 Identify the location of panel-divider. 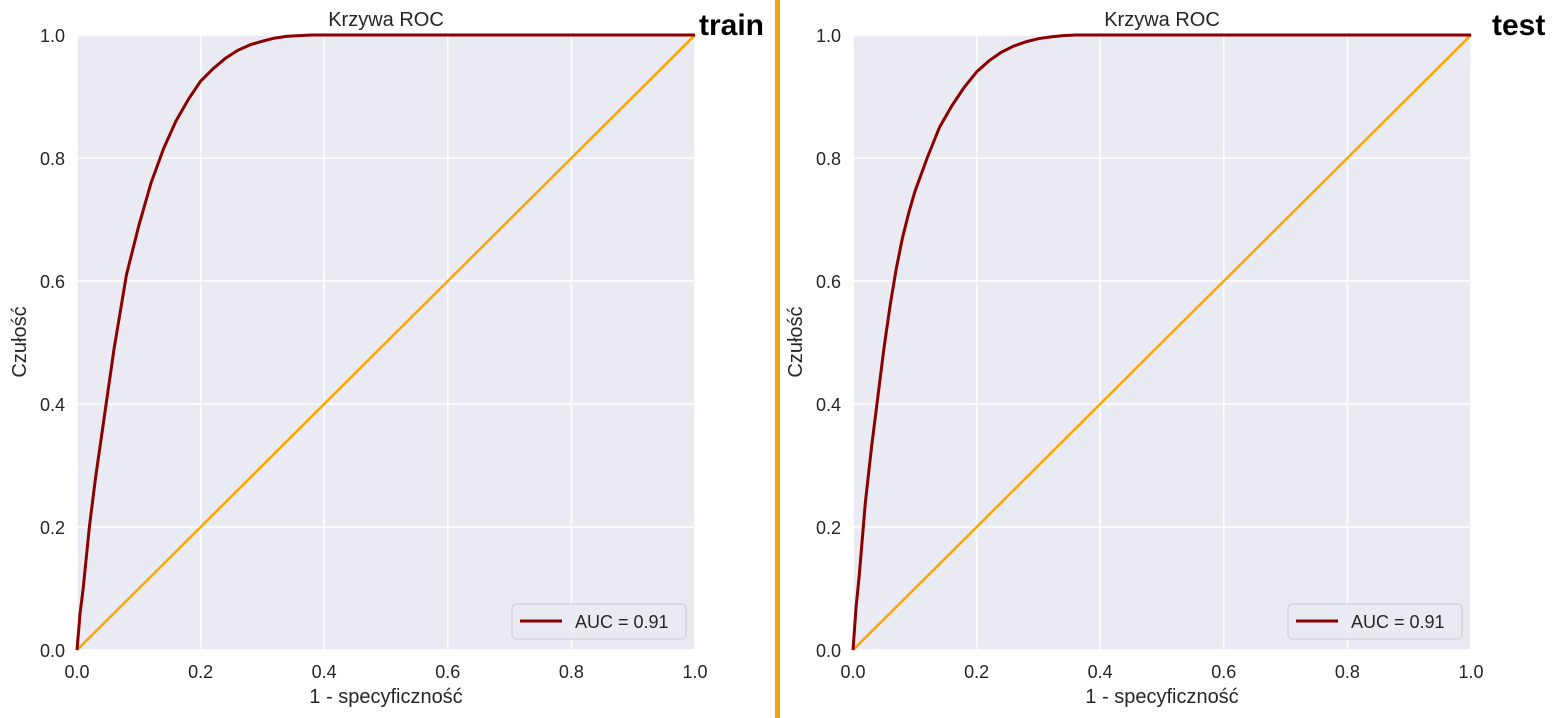
(777, 359).